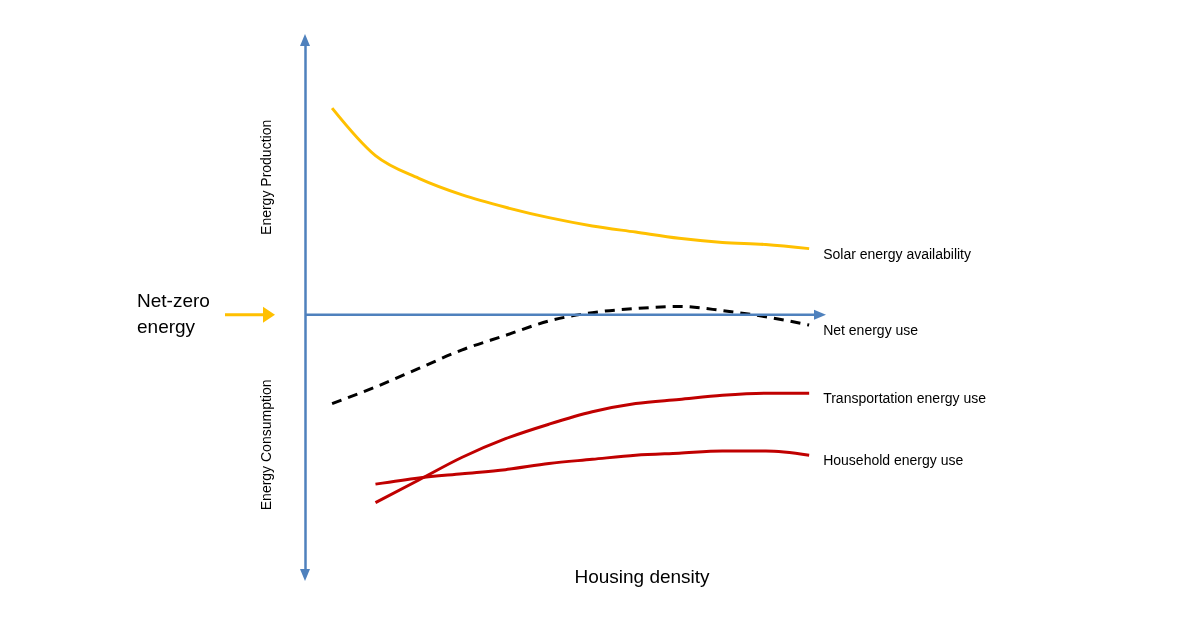  What do you see at coordinates (897, 253) in the screenshot?
I see `series-label: Solar energy availability` at bounding box center [897, 253].